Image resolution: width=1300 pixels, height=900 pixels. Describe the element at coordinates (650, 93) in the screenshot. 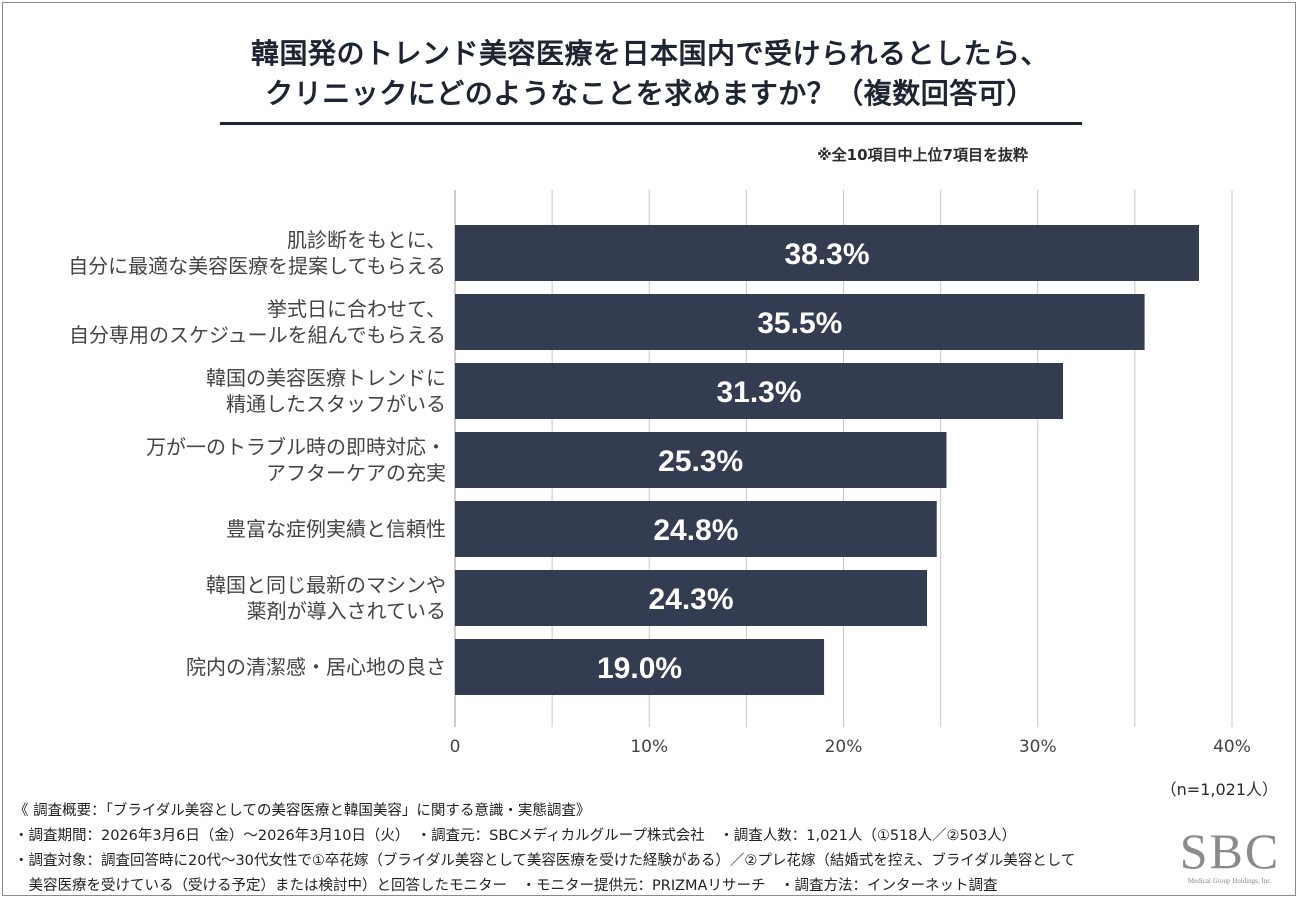

I see `chart-title-line-2: クリニックにどのようなことを求めますか？（複数回答可）` at that location.